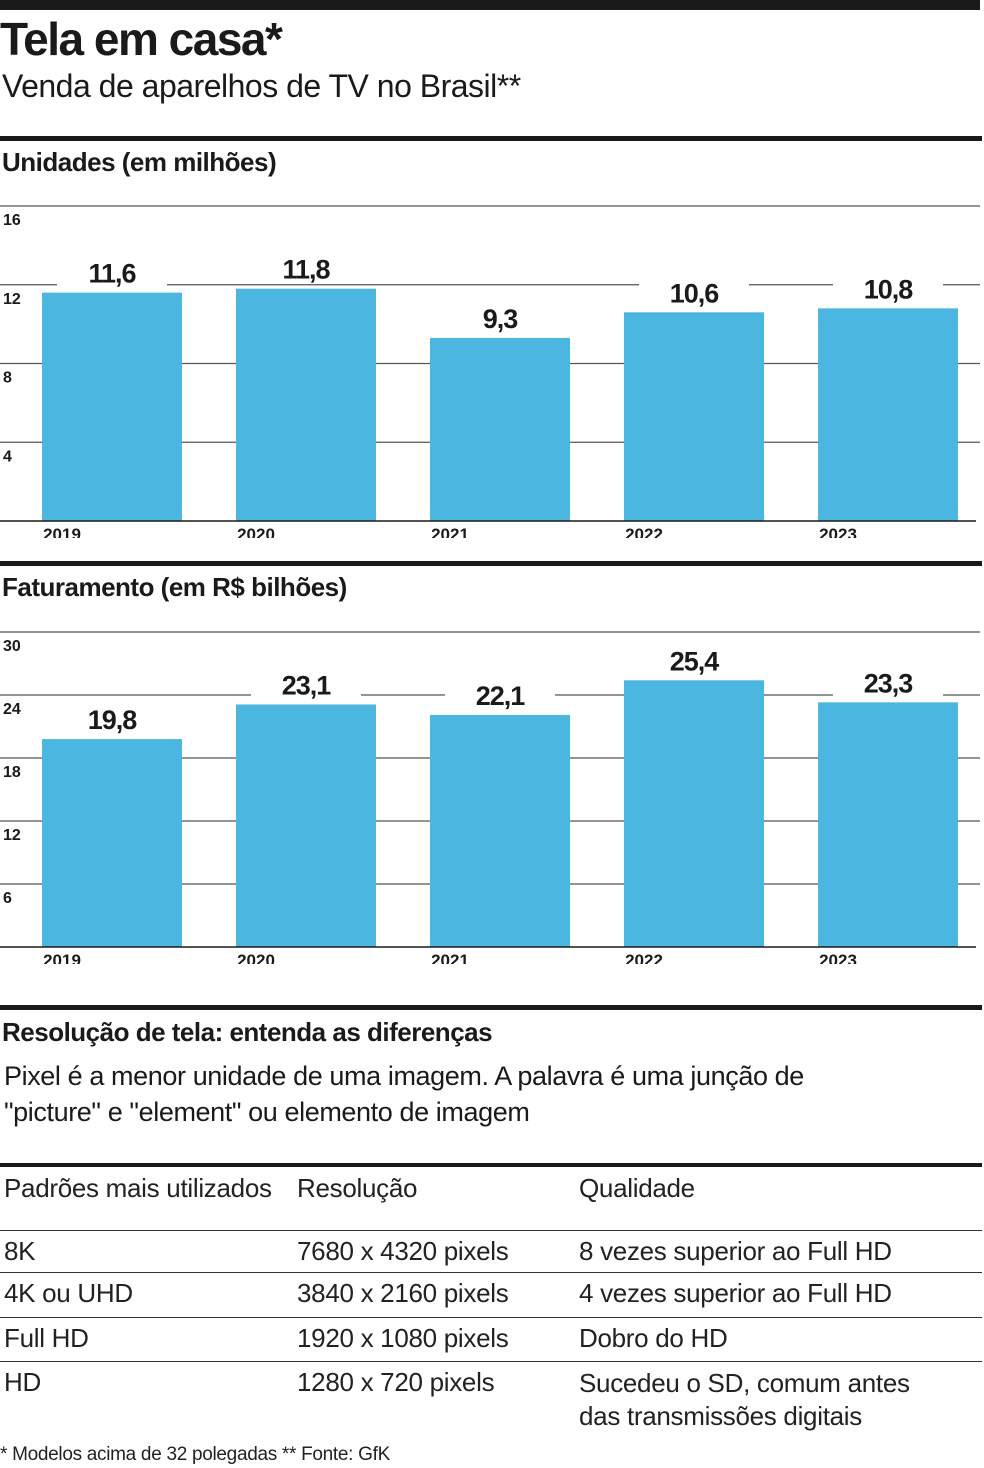 The height and width of the screenshot is (1468, 984). Describe the element at coordinates (490, 5) in the screenshot. I see `top-rule` at that location.